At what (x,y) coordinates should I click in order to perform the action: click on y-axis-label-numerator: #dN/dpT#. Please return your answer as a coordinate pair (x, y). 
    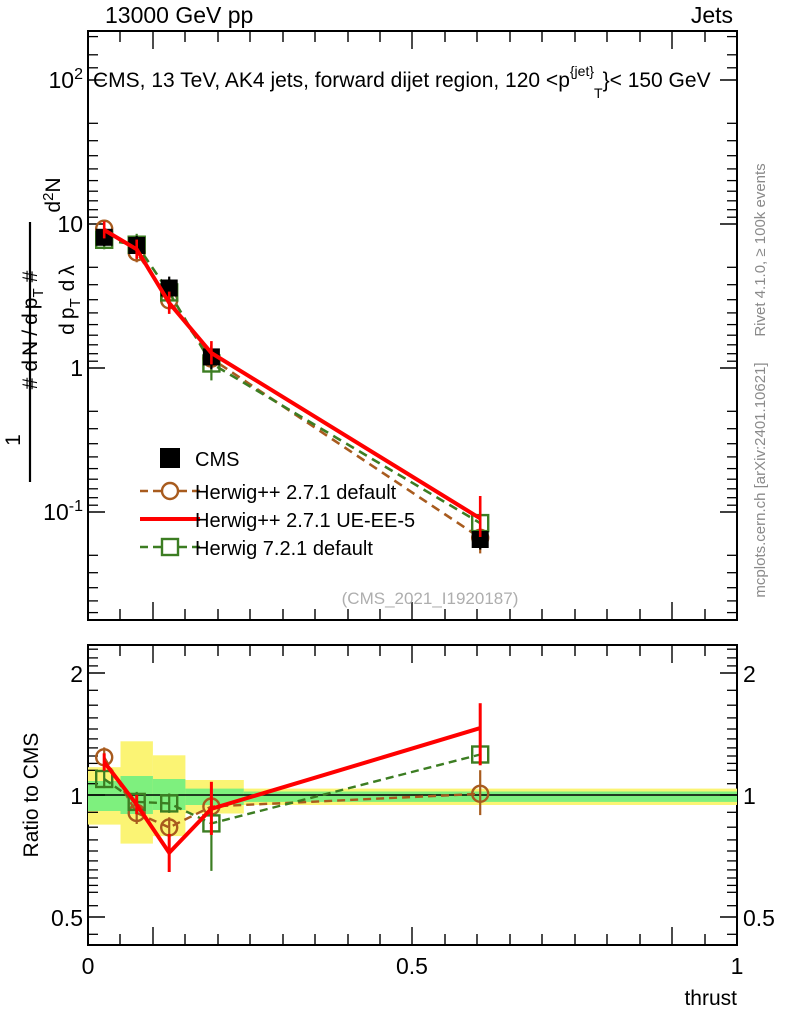
    Looking at the image, I should click on (33, 329).